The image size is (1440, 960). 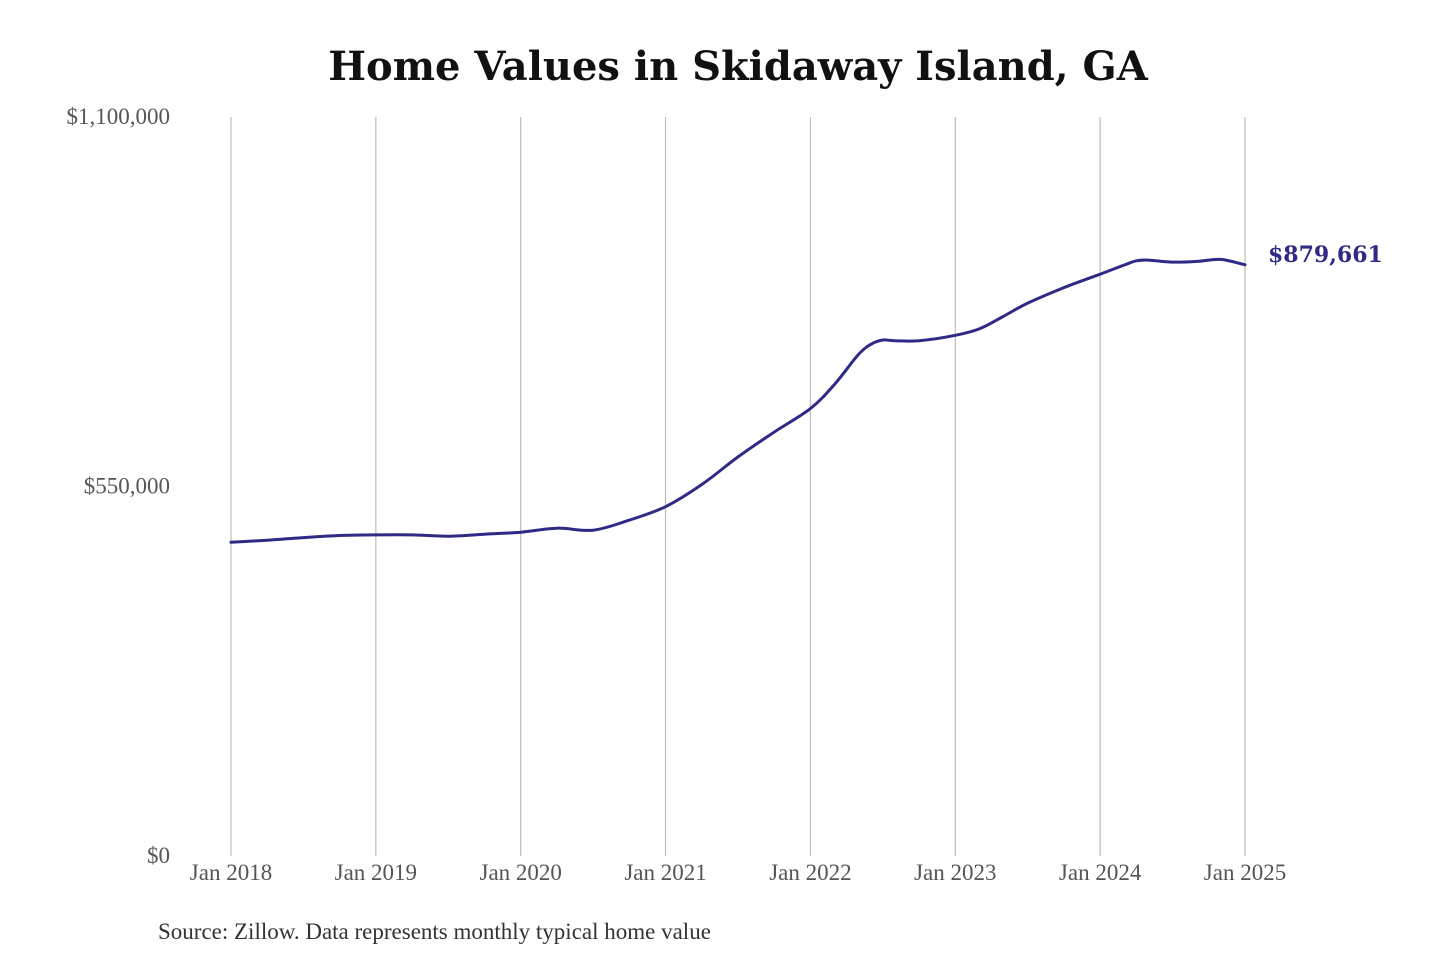 I want to click on x-tick-label: Jan 2023, so click(x=955, y=872).